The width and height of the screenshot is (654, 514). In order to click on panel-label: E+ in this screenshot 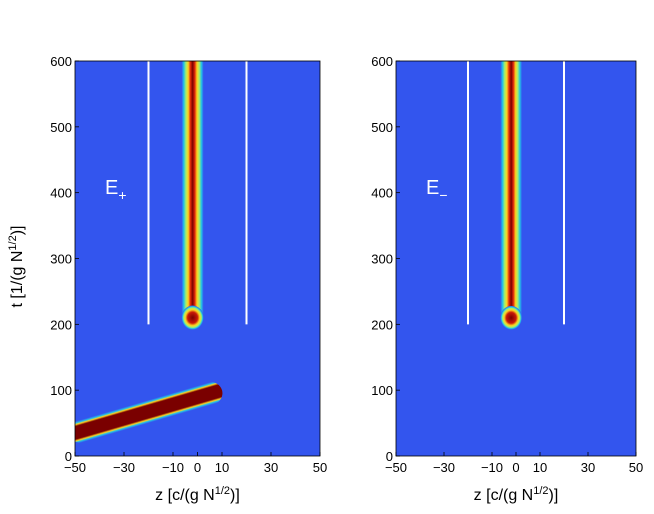, I will do `click(116, 190)`.